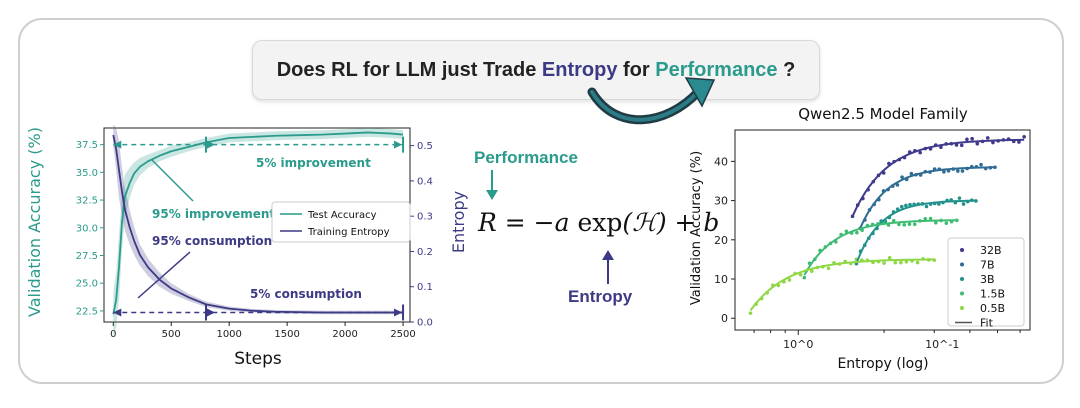  Describe the element at coordinates (87, 145) in the screenshot. I see `left-ytick-label: 37.5` at that location.